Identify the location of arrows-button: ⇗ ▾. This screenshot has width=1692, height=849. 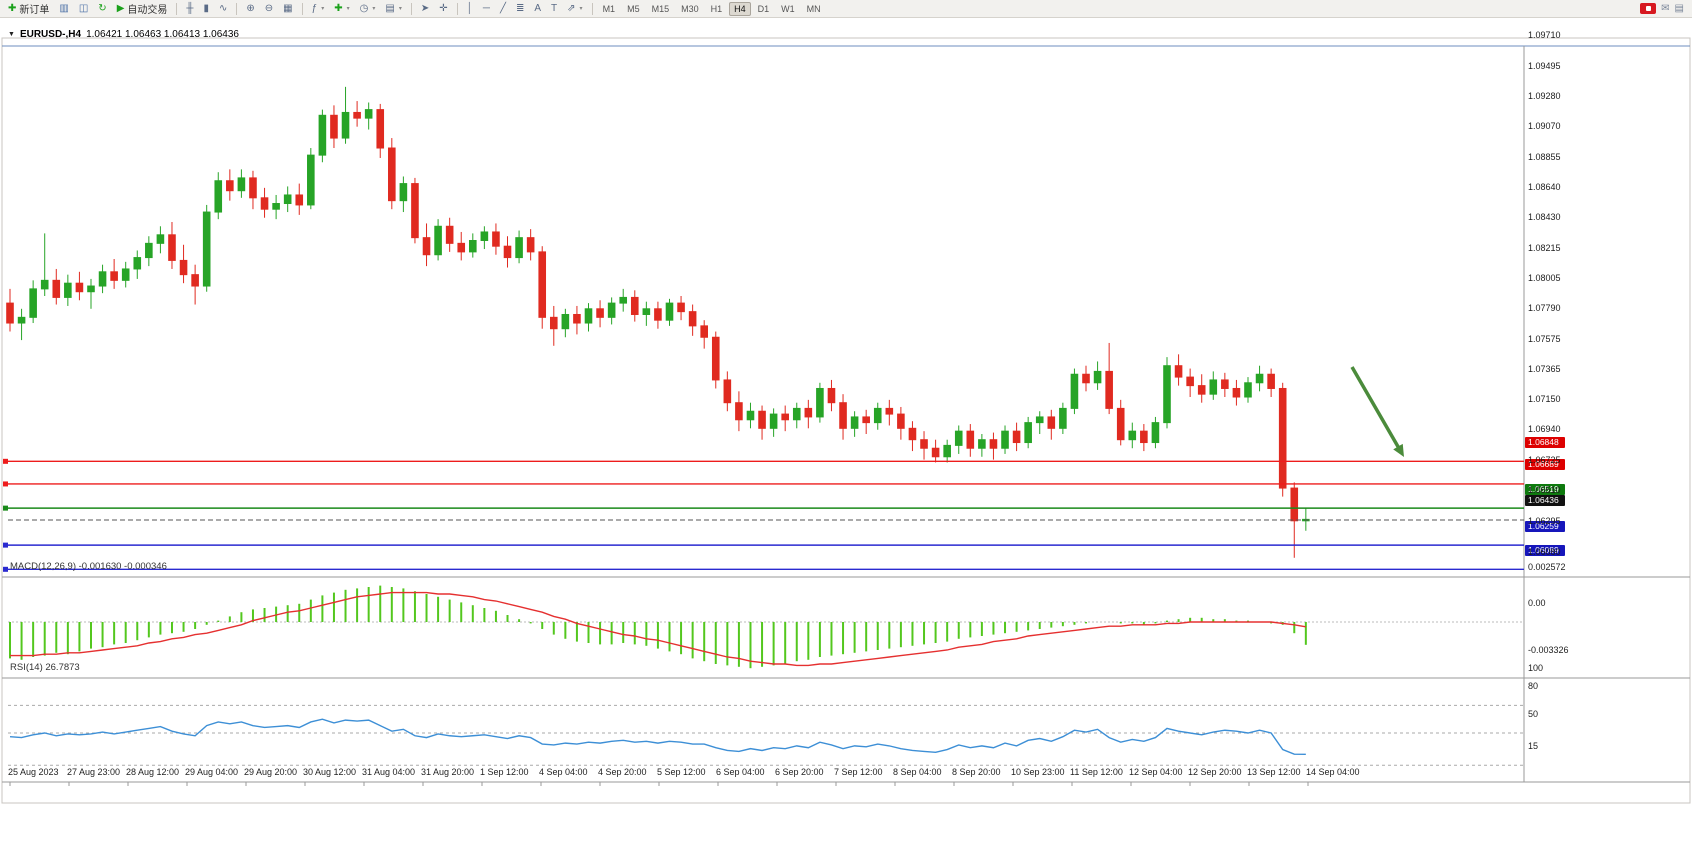
(574, 8).